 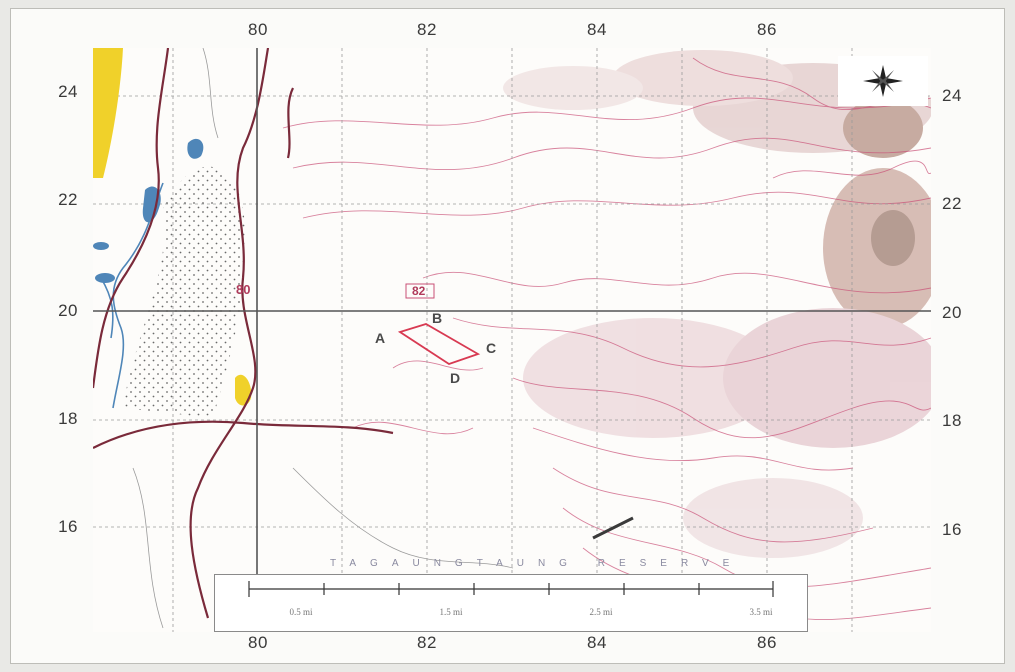 I want to click on scale-label-0-5: 0.5 mi, so click(x=301, y=612).